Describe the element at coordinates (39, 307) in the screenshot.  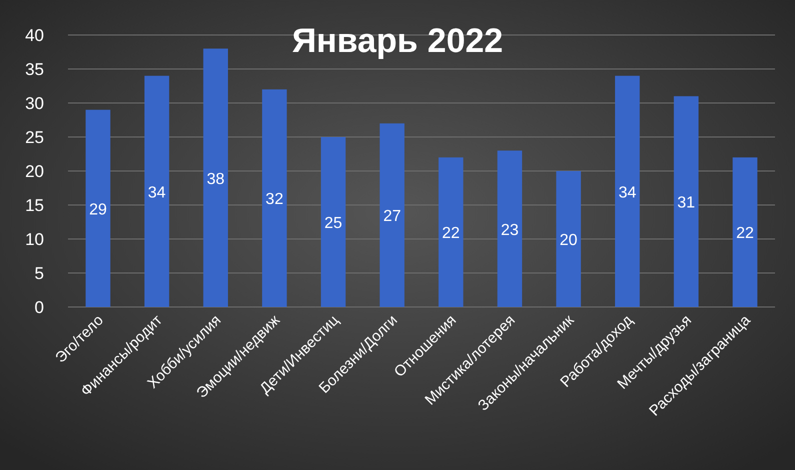
I see `y-tick-label: 0` at that location.